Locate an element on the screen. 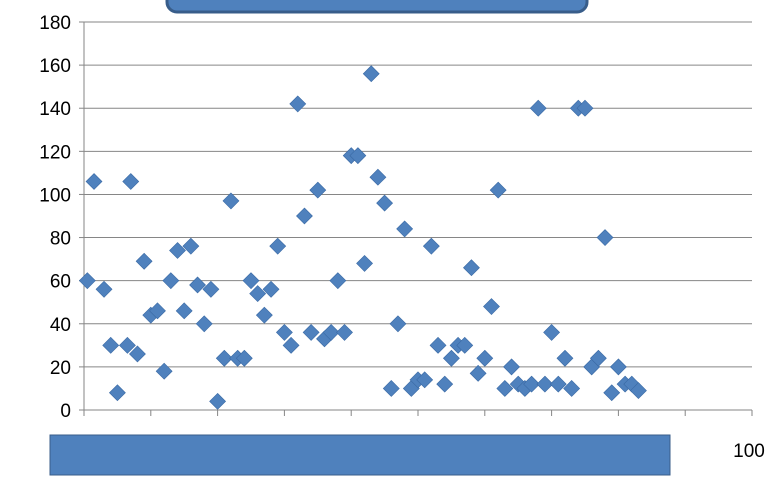 Image resolution: width=776 pixels, height=477 pixels. y-tick-label: 120 is located at coordinates (55, 152).